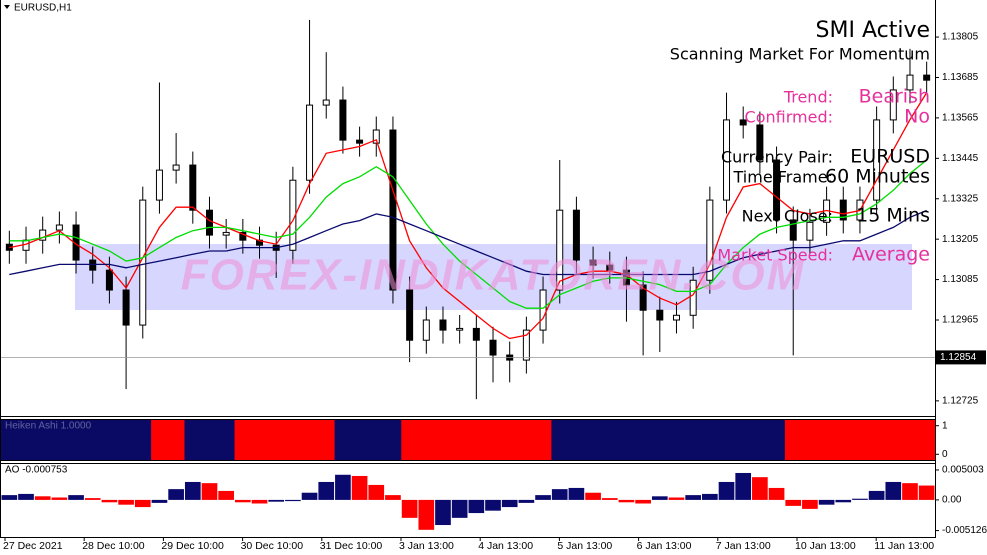  I want to click on info-label: Currency Pair:, so click(777, 157).